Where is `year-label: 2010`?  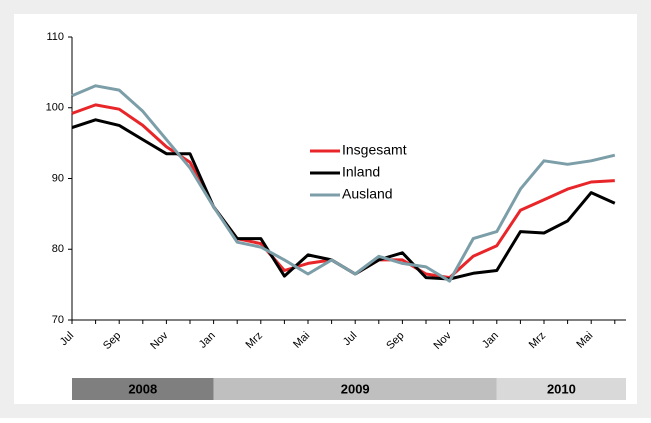
year-label: 2010 is located at coordinates (561, 388).